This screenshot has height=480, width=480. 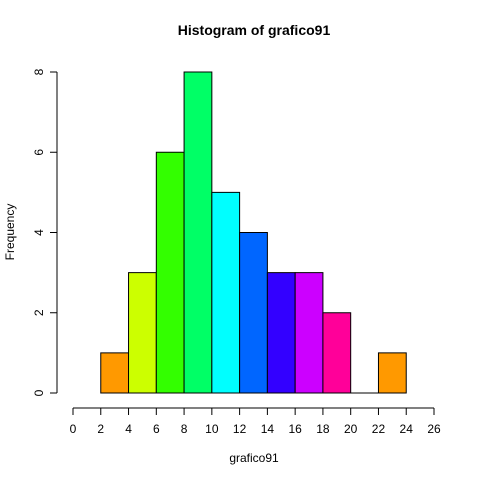 I want to click on x-tick-label-22: 22, so click(x=379, y=429).